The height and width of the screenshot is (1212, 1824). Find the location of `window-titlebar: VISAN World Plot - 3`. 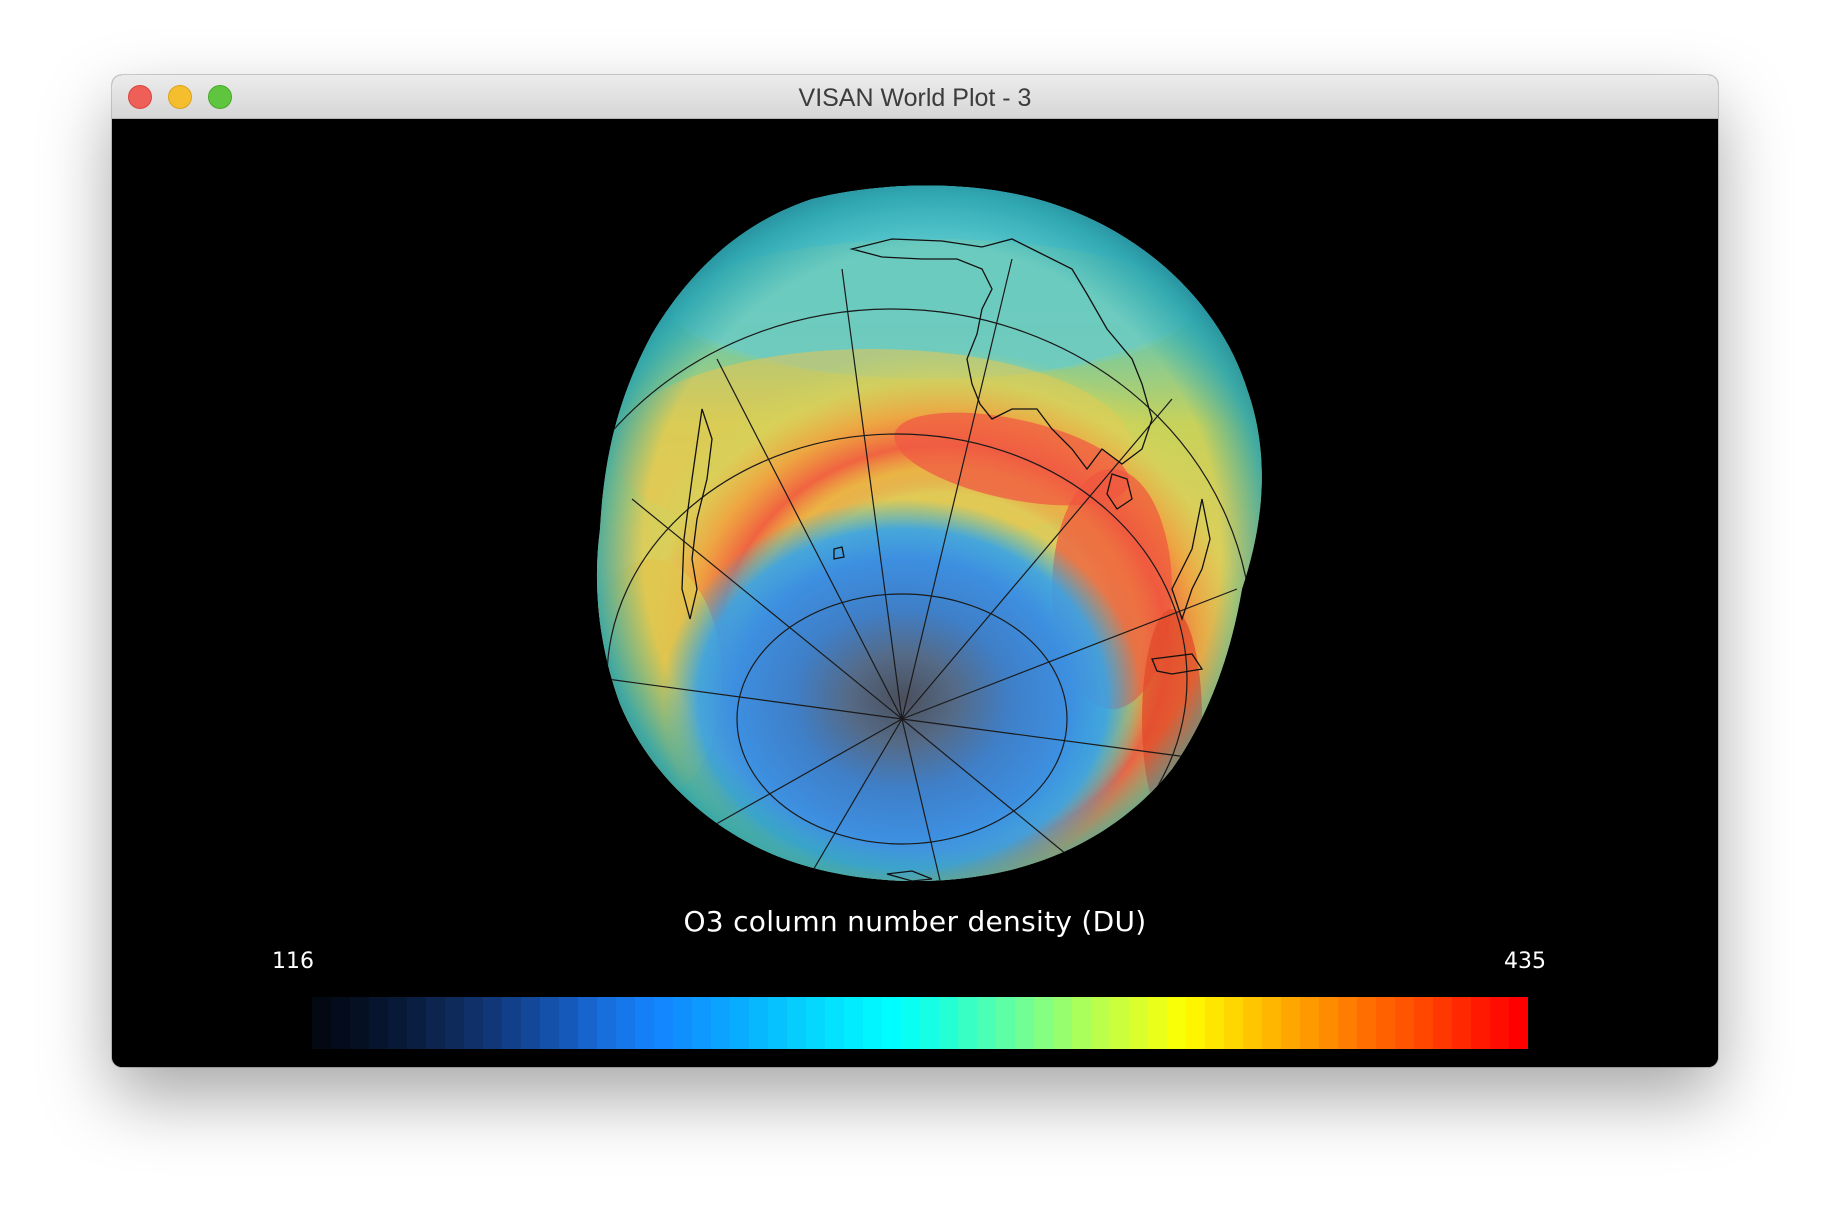

window-titlebar: VISAN World Plot - 3 is located at coordinates (915, 97).